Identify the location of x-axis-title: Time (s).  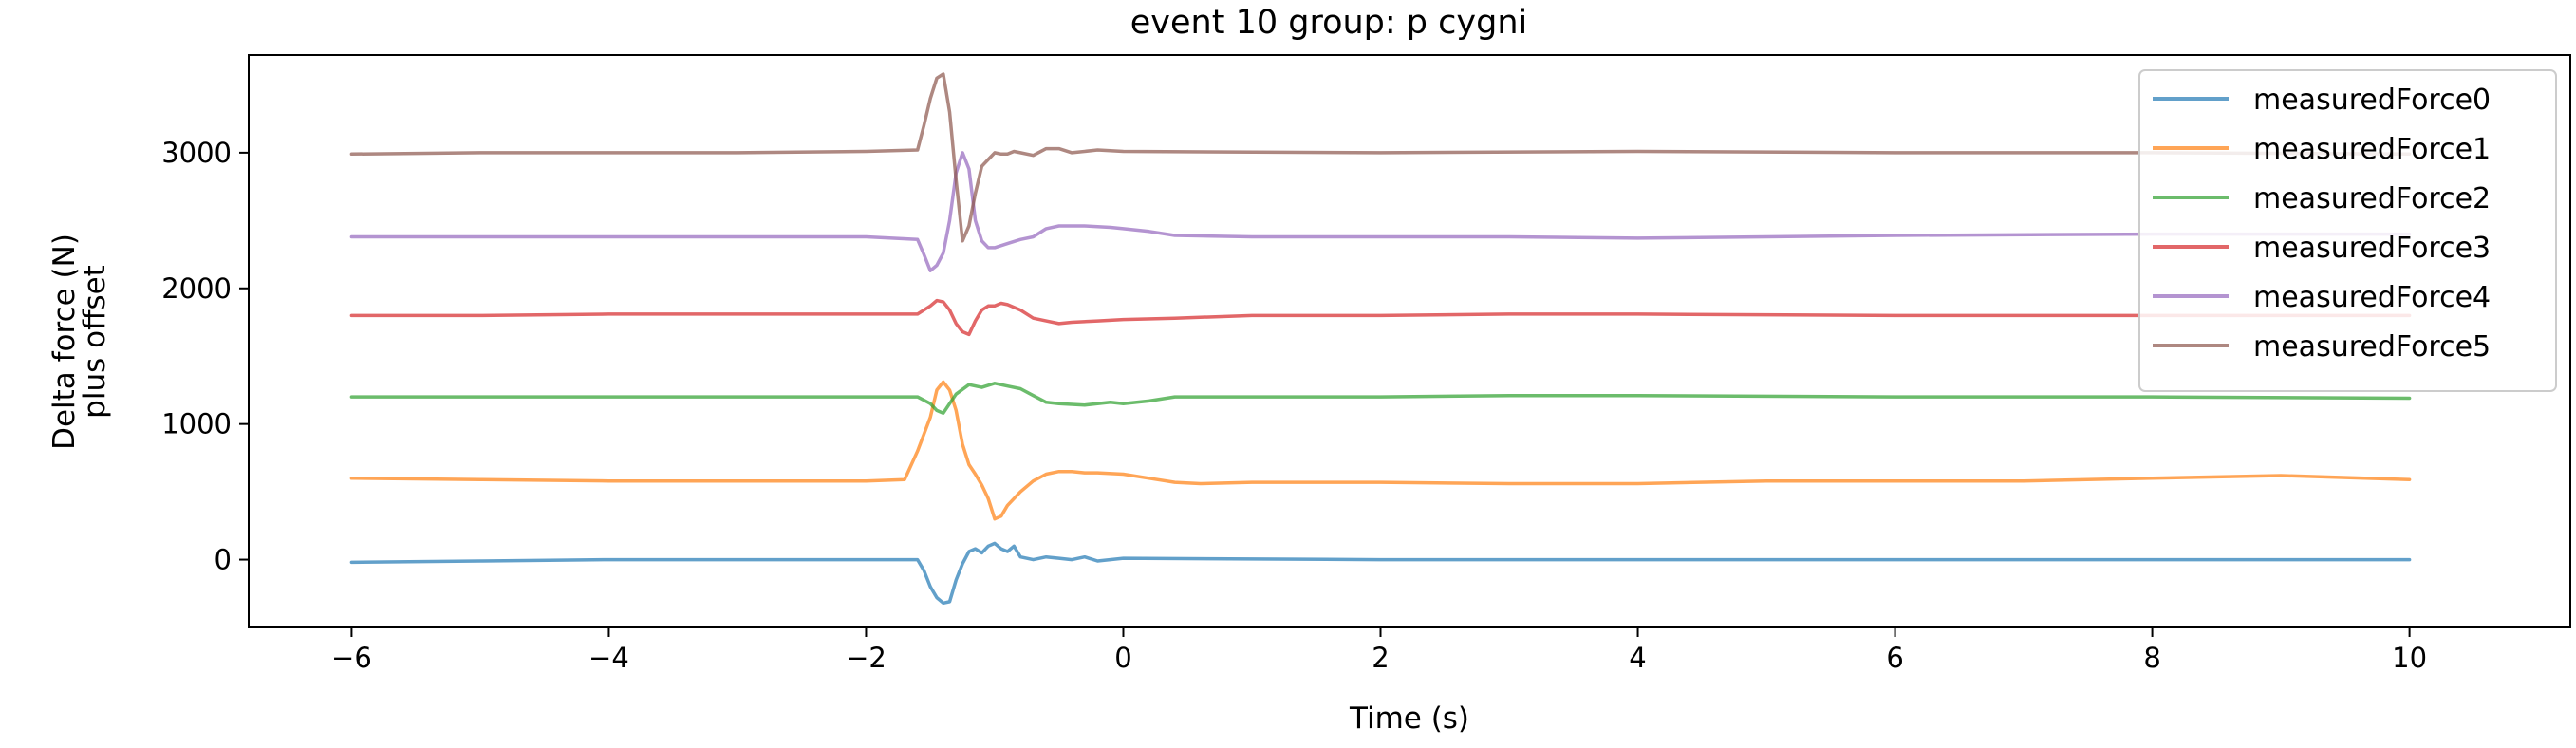
(1409, 718).